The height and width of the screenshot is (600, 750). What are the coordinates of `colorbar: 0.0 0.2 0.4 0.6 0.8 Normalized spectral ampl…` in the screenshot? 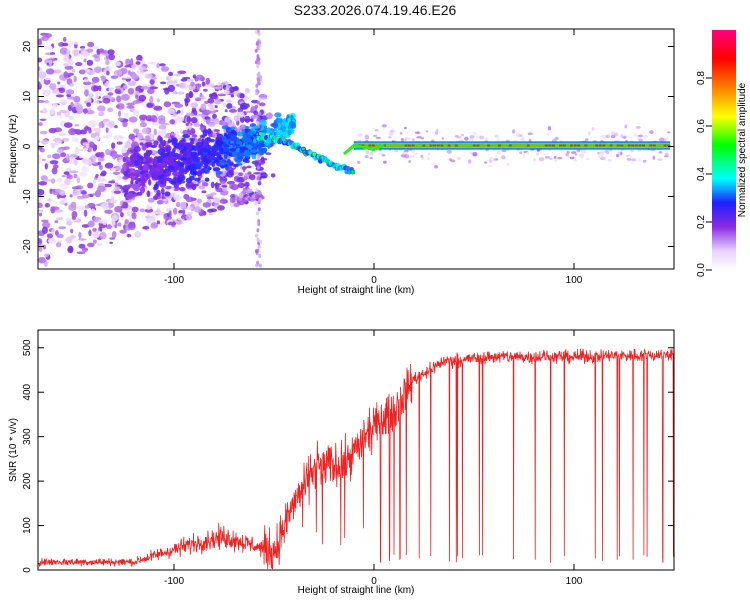 It's located at (722, 153).